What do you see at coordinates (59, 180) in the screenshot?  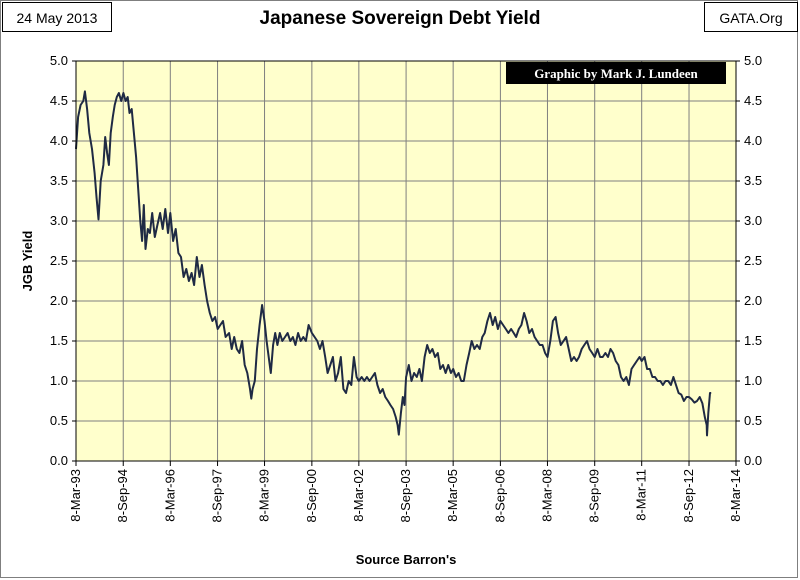 I see `y-tick-label-left: 3.5` at bounding box center [59, 180].